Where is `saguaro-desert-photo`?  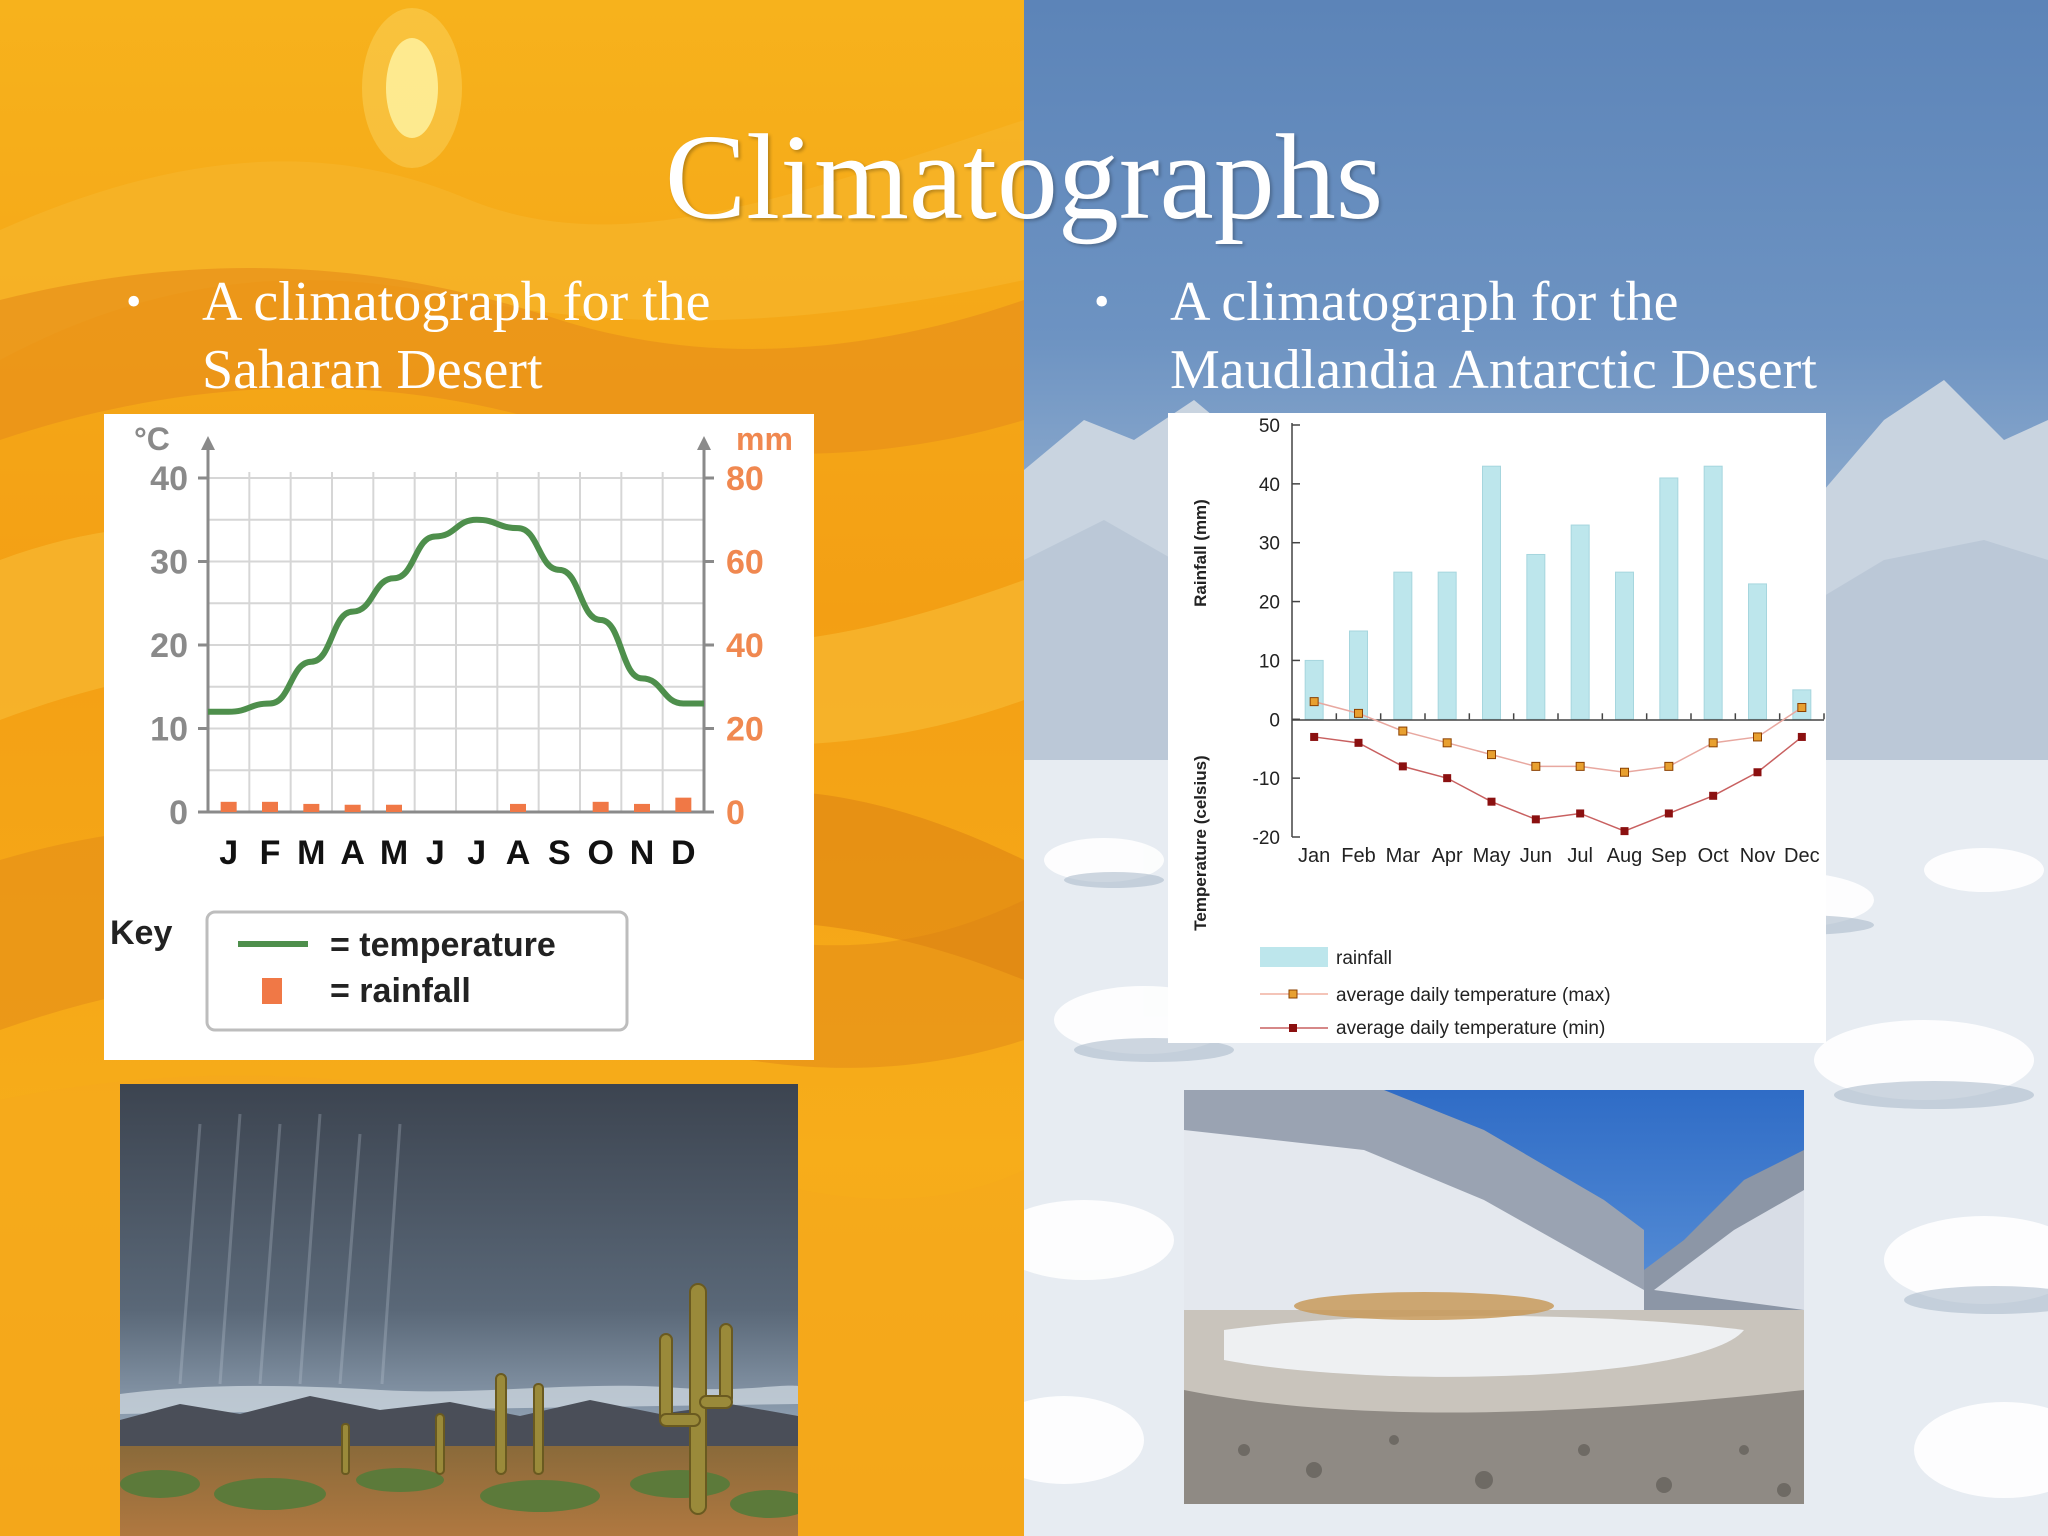 saguaro-desert-photo is located at coordinates (459, 1310).